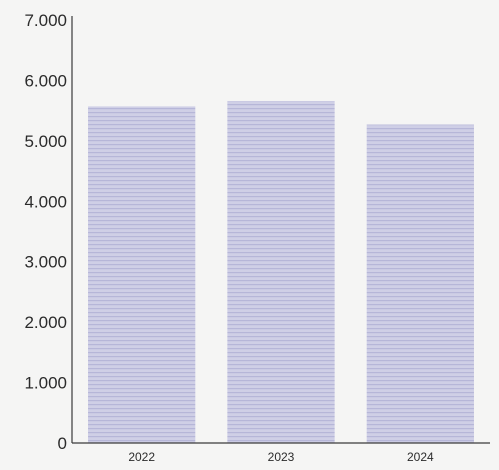 The image size is (499, 470). I want to click on bar-2024, so click(420, 283).